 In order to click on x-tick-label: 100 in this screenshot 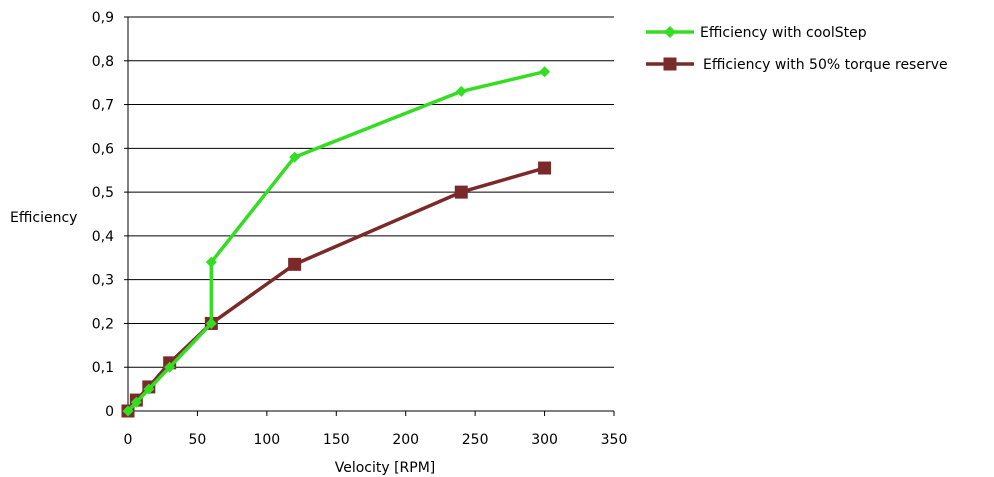, I will do `click(266, 440)`.